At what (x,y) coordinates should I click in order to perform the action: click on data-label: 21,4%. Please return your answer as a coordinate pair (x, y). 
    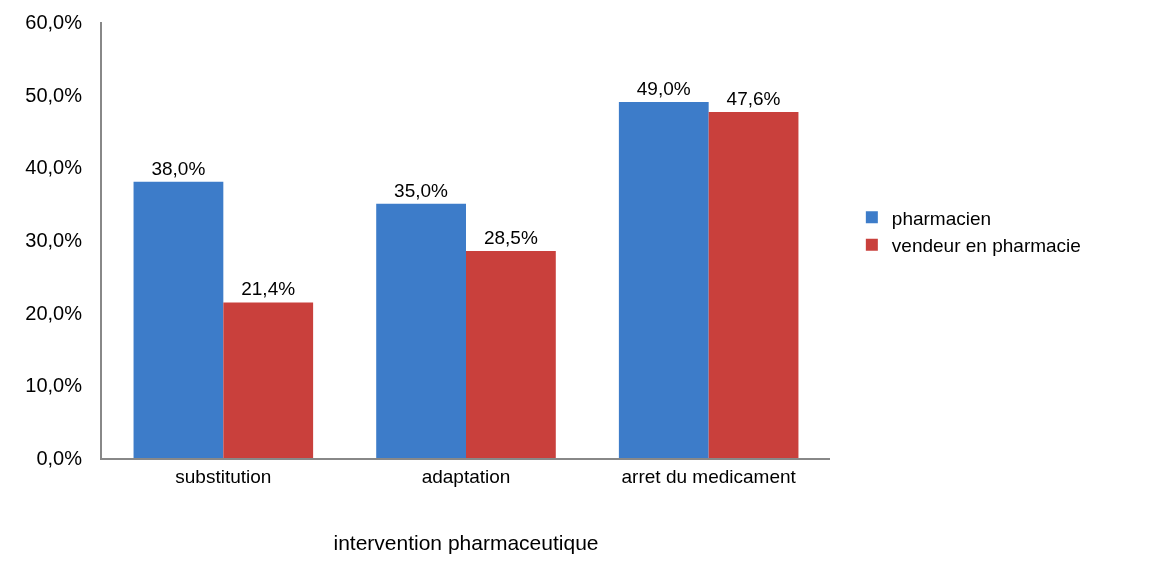
    Looking at the image, I should click on (268, 289).